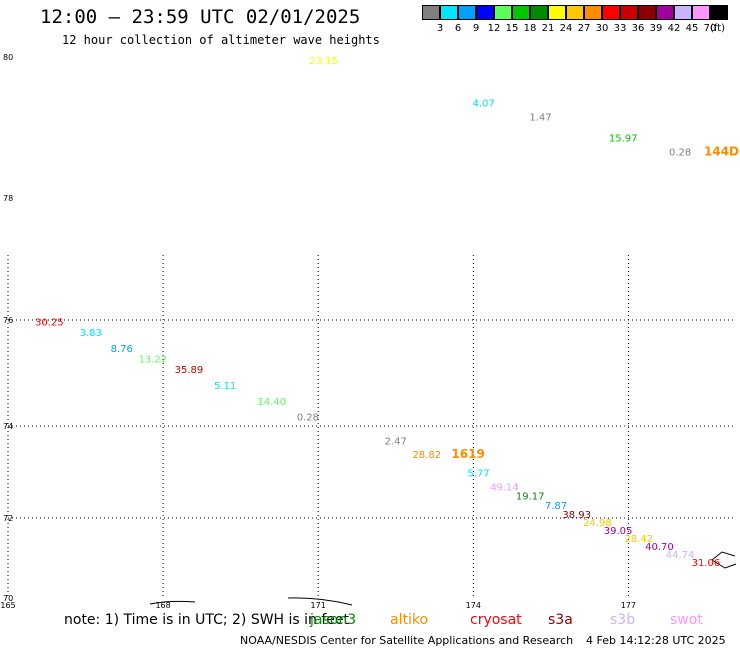 The width and height of the screenshot is (740, 650). Describe the element at coordinates (512, 28) in the screenshot. I see `color-scale-label: 15` at that location.